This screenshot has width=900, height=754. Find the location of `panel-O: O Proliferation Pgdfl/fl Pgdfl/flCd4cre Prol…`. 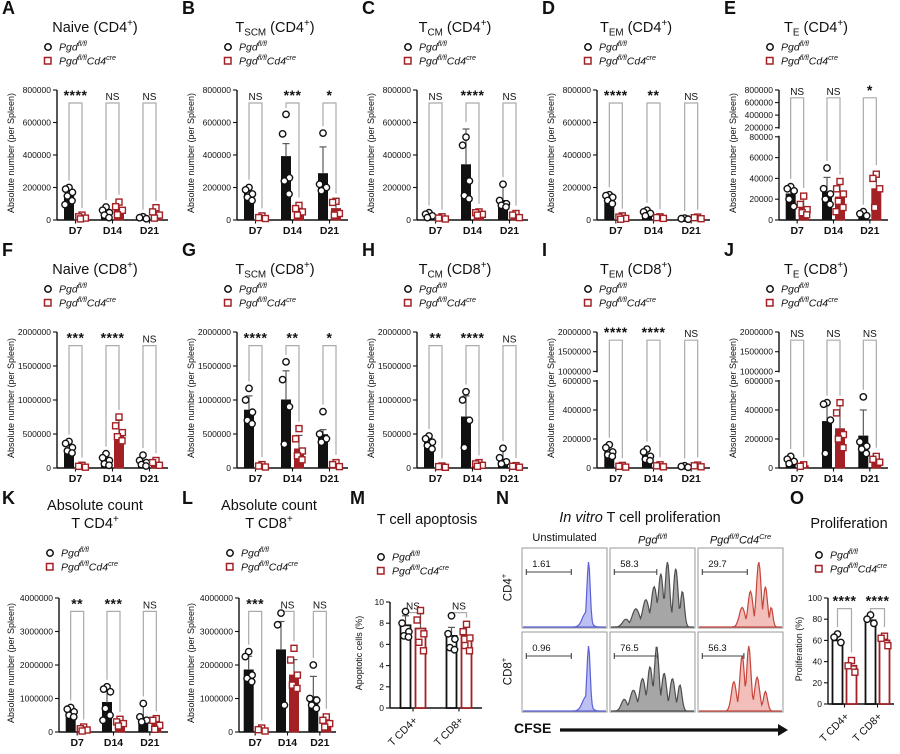

panel-O: O Proliferation Pgdfl/fl Pgdfl/flCd4cre Prol… is located at coordinates (844, 621).